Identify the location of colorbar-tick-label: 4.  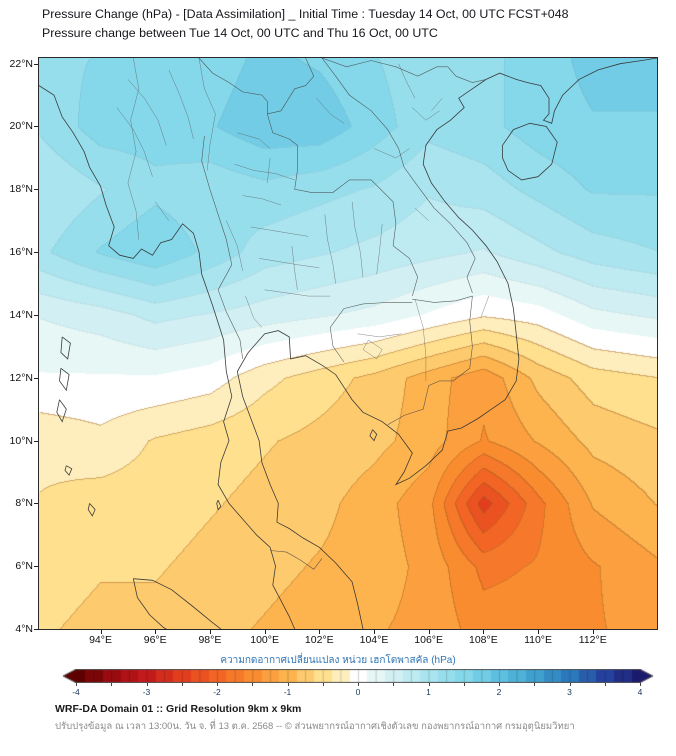
(640, 692).